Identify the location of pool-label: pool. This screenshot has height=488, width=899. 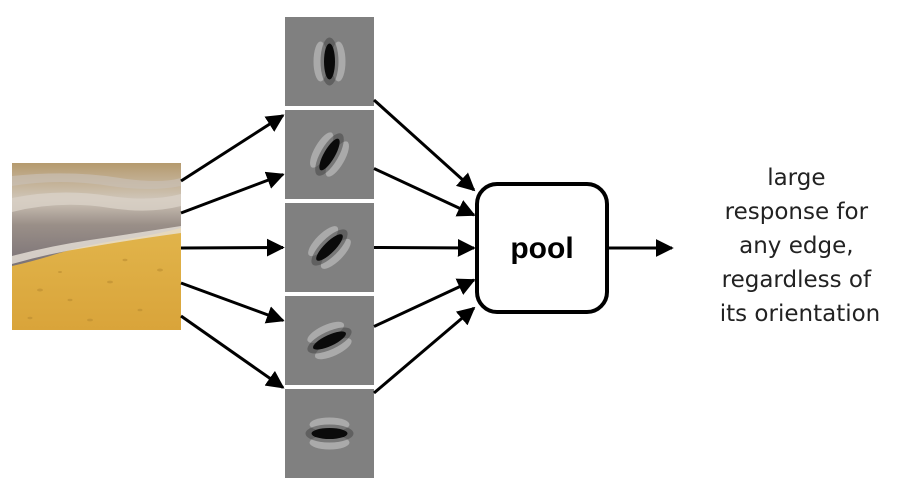
(541, 248).